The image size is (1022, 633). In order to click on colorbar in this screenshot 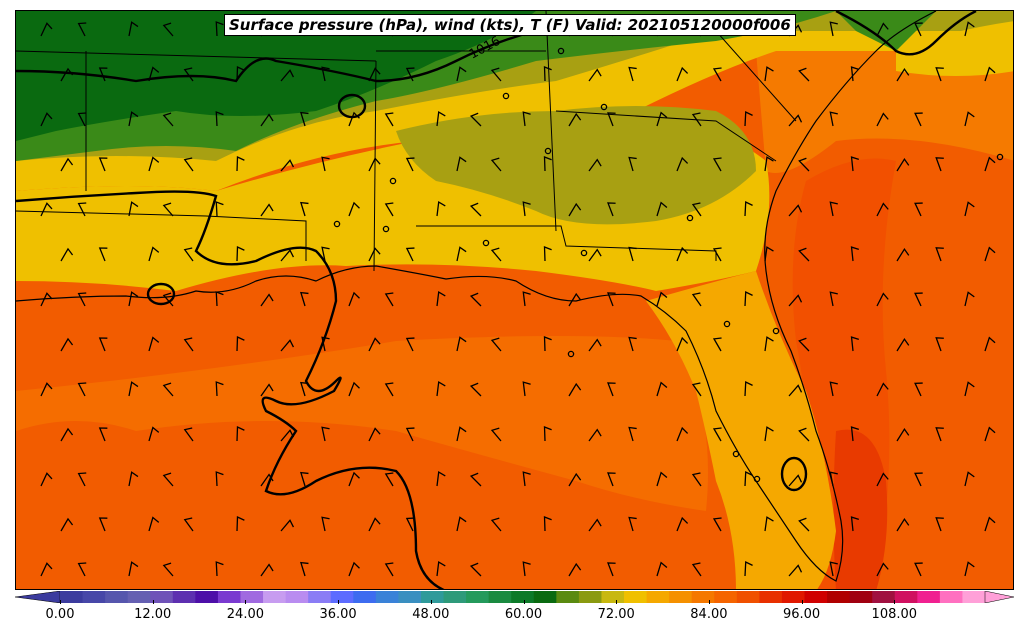, I will do `click(514, 596)`.